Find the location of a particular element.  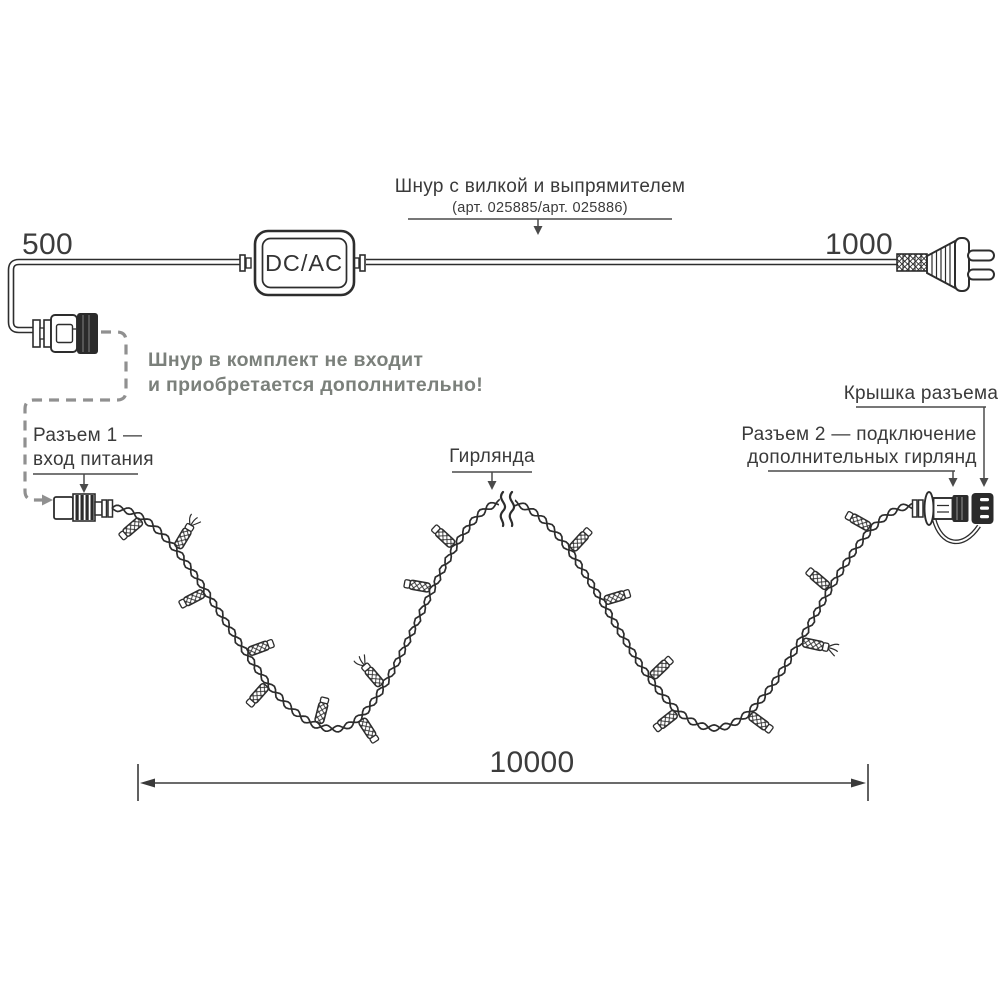

dcac-inner-shell is located at coordinates (304, 263).